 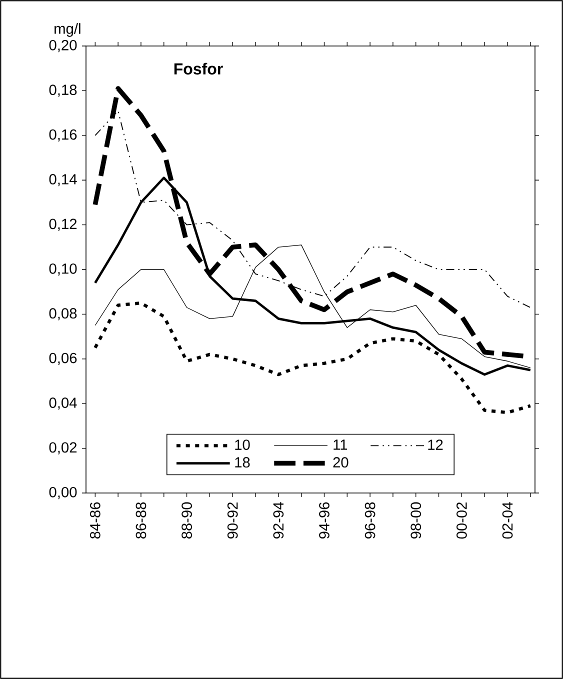 I want to click on x-tick-label: 00-02, so click(x=461, y=520).